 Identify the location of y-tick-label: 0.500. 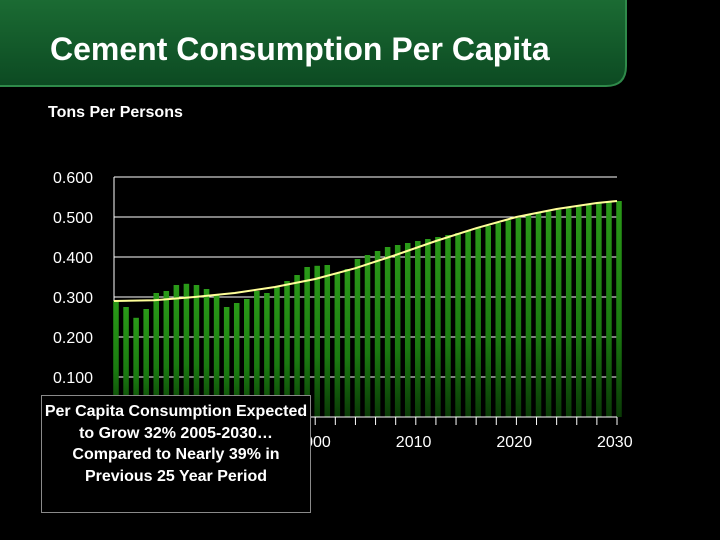
(73, 218).